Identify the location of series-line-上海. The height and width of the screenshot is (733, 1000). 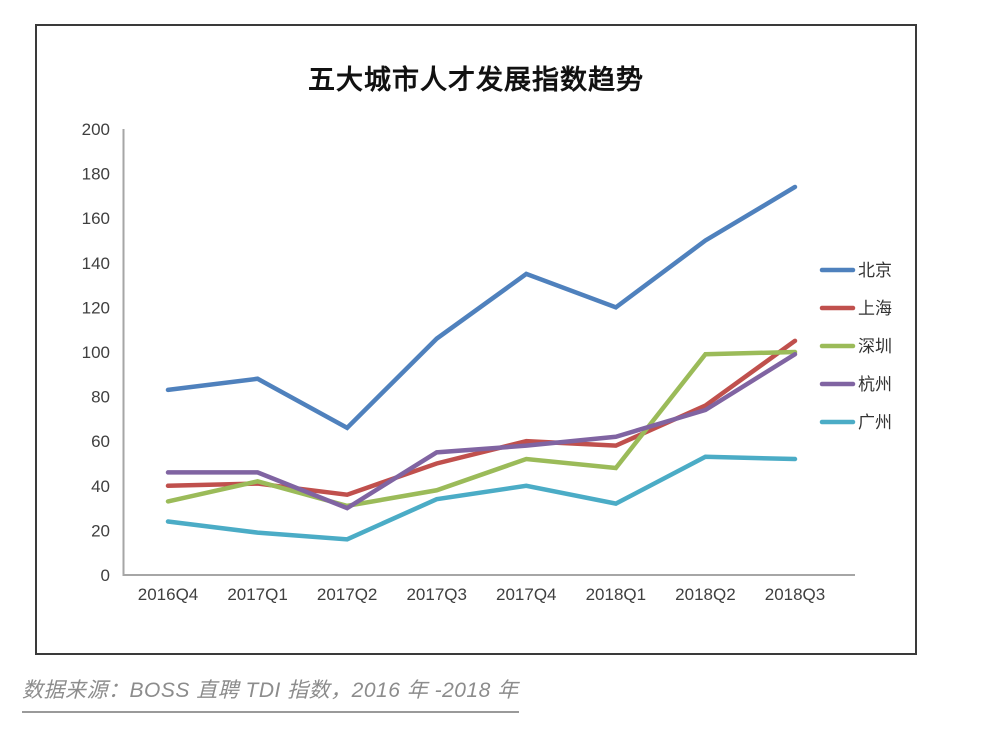
(481, 418).